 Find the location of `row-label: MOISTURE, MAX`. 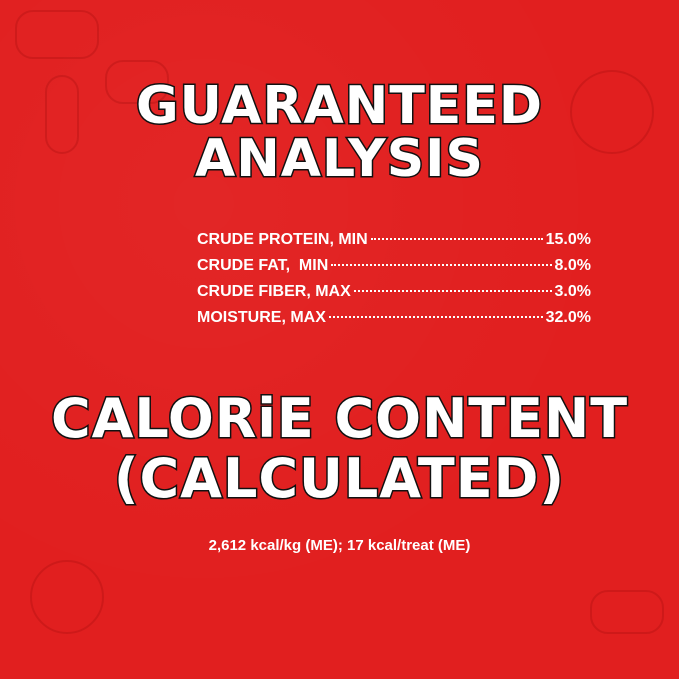

row-label: MOISTURE, MAX is located at coordinates (261, 317).